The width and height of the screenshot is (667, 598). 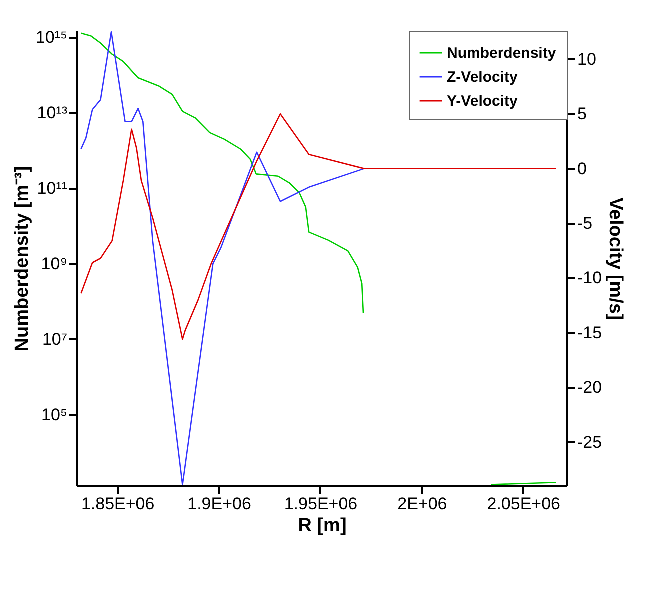 I want to click on x-axis-title: R [m], so click(x=322, y=526).